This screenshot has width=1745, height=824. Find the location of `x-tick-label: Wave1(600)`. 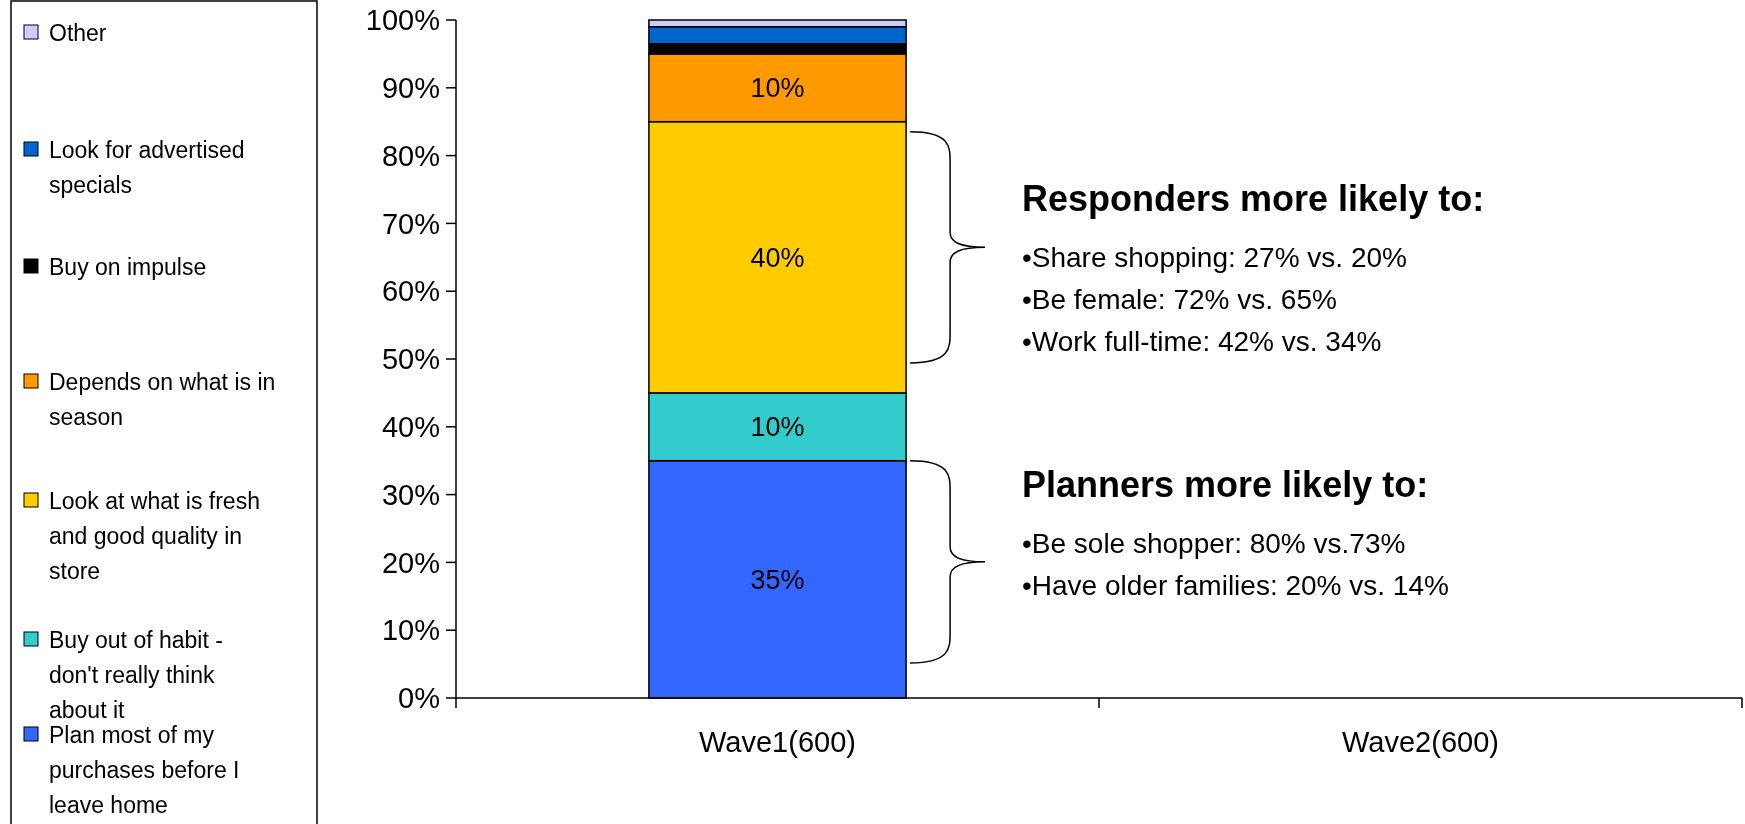

x-tick-label: Wave1(600) is located at coordinates (777, 742).